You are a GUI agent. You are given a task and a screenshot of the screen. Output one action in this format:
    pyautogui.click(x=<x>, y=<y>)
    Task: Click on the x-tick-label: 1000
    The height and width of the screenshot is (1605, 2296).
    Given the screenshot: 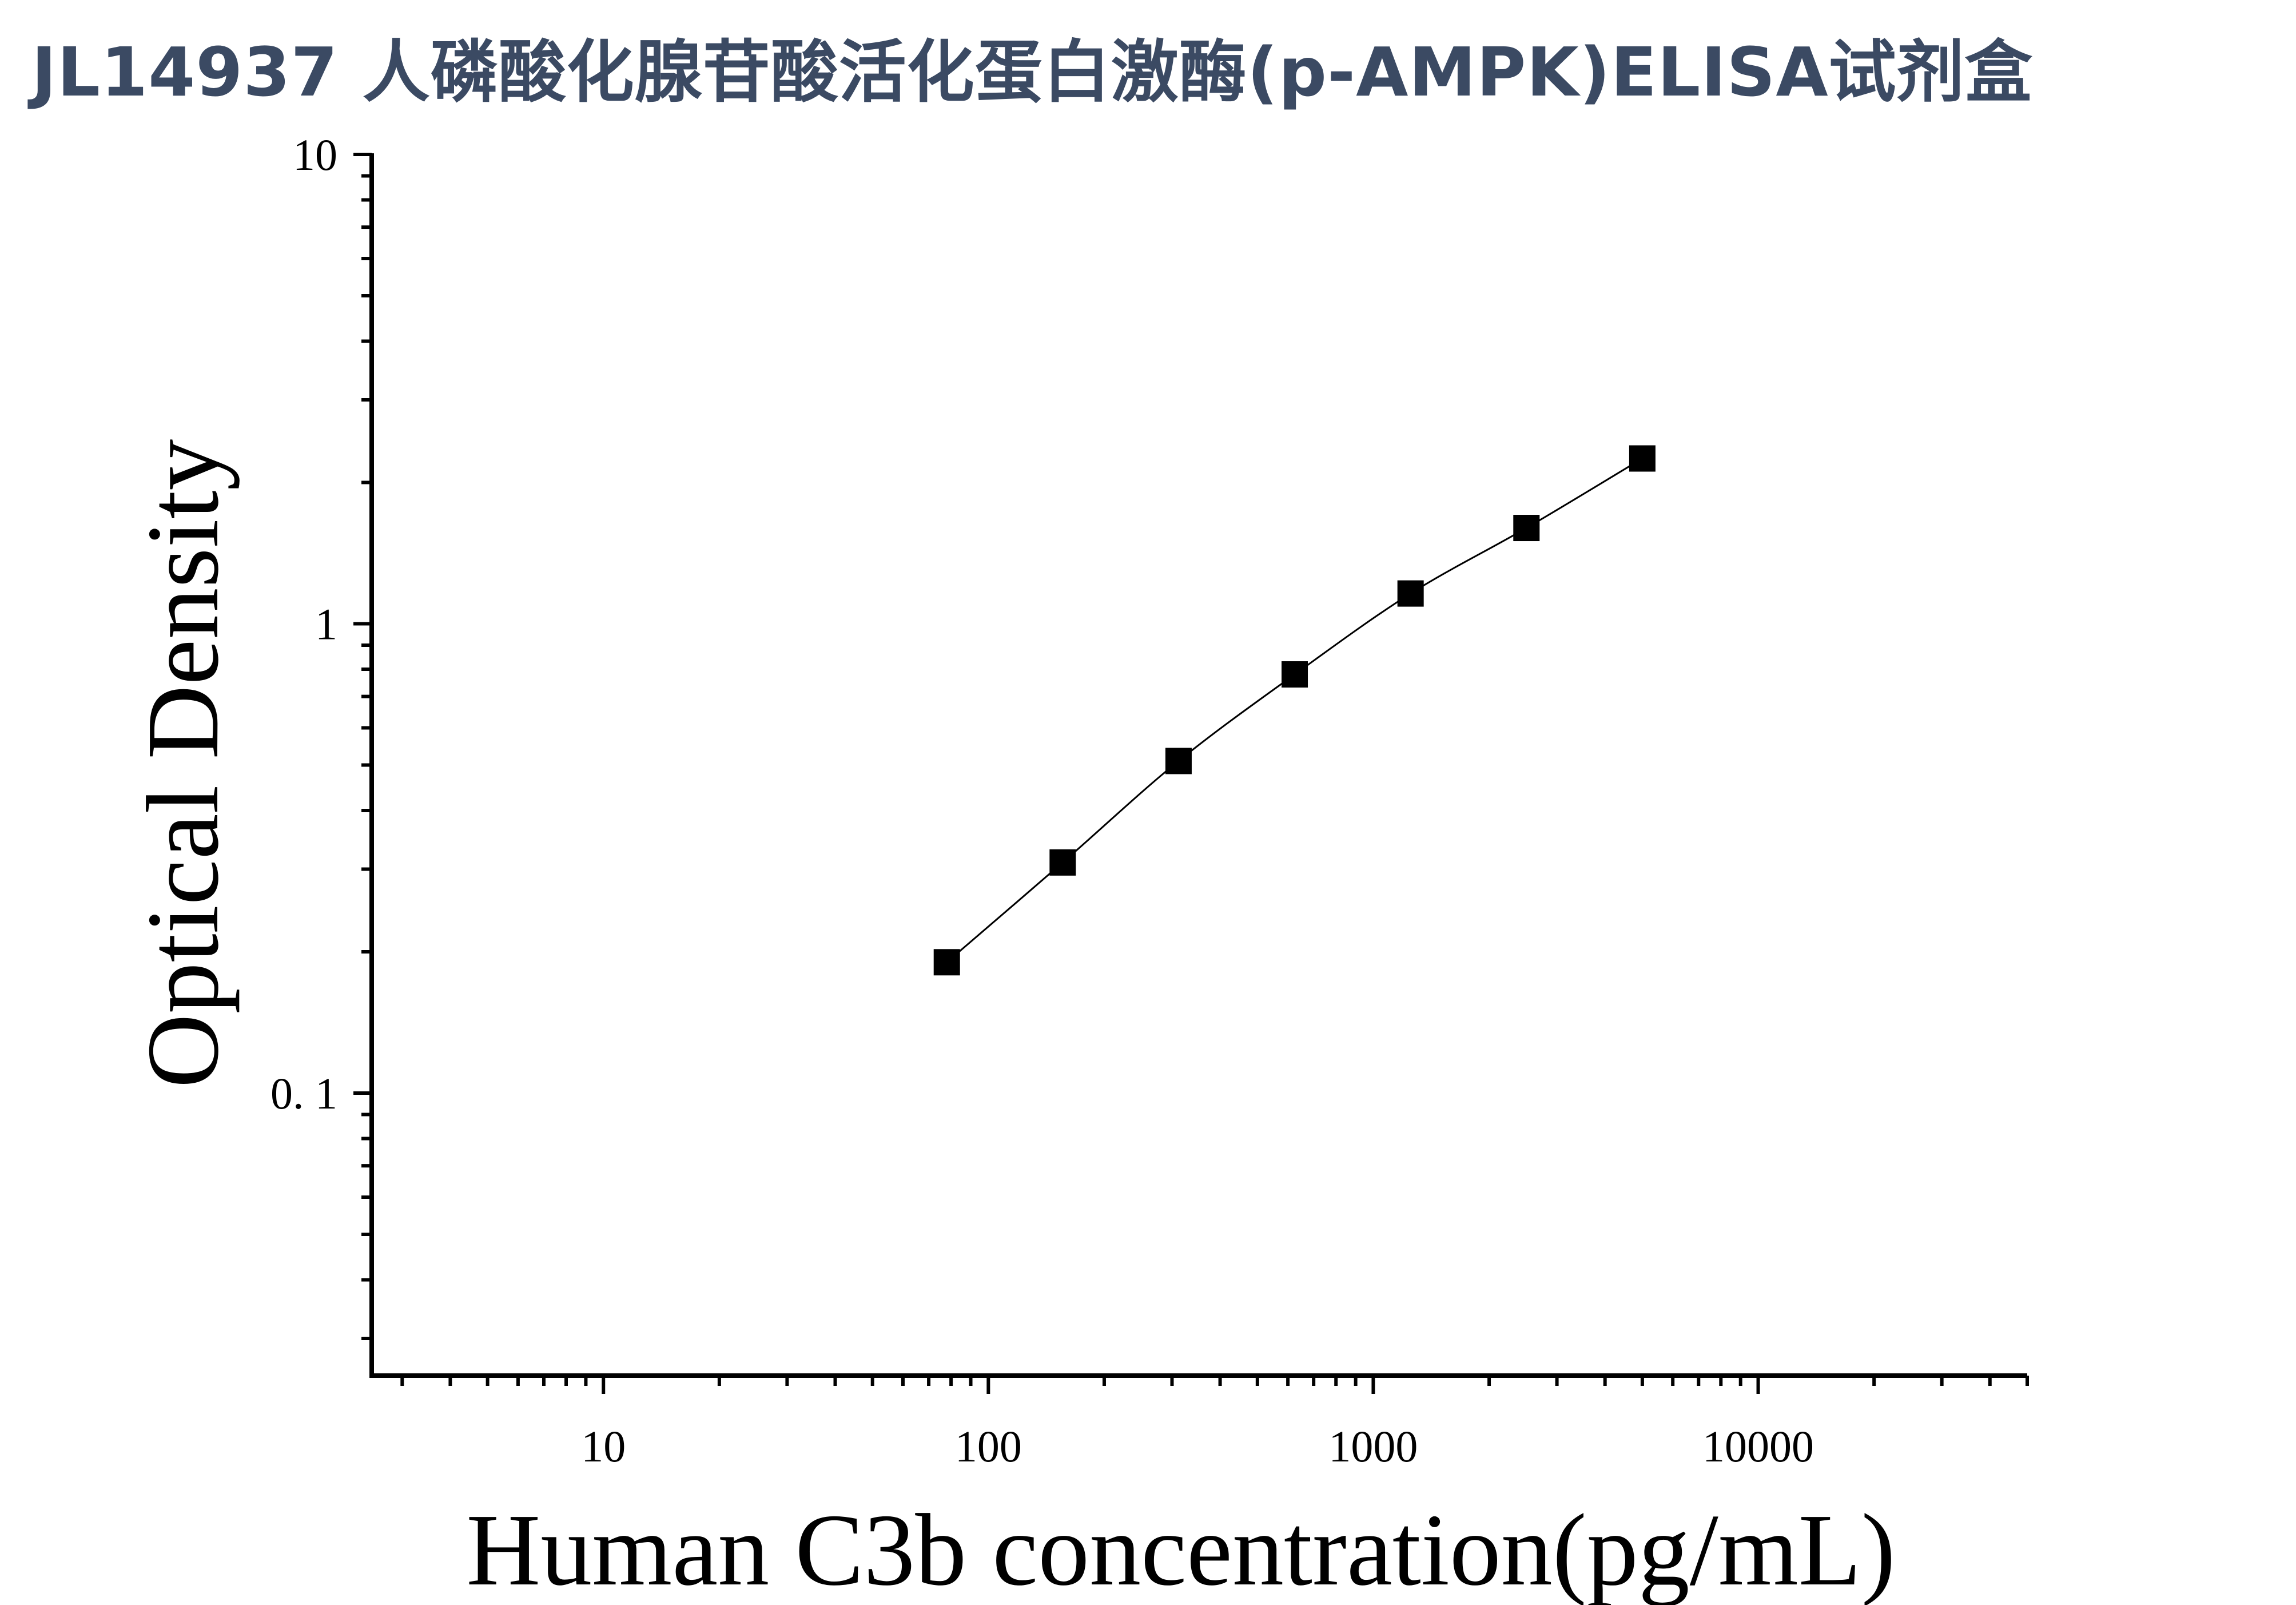 What is the action you would take?
    pyautogui.click(x=1373, y=1446)
    